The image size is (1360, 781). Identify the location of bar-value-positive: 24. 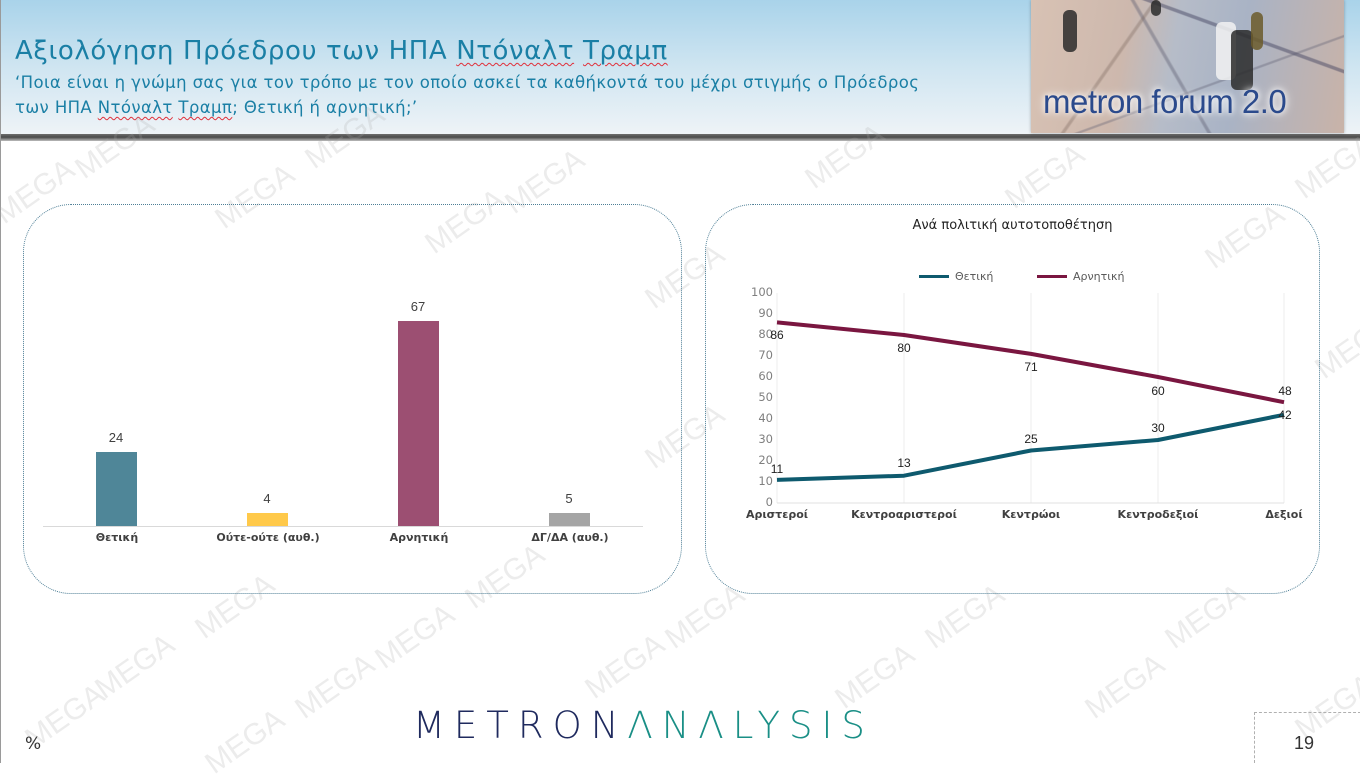
(116, 437).